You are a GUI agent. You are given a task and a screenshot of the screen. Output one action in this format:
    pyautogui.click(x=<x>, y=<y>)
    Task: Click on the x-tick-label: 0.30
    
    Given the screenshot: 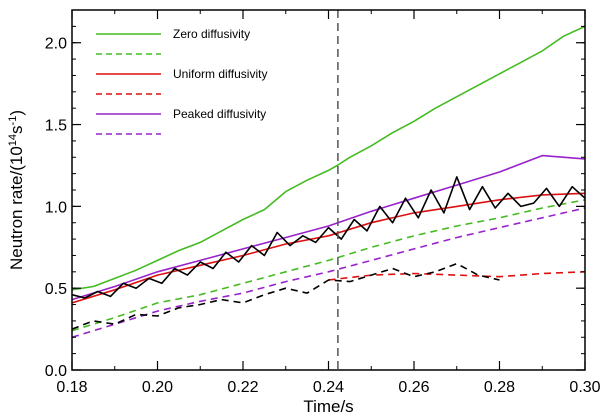 What is the action you would take?
    pyautogui.click(x=584, y=387)
    